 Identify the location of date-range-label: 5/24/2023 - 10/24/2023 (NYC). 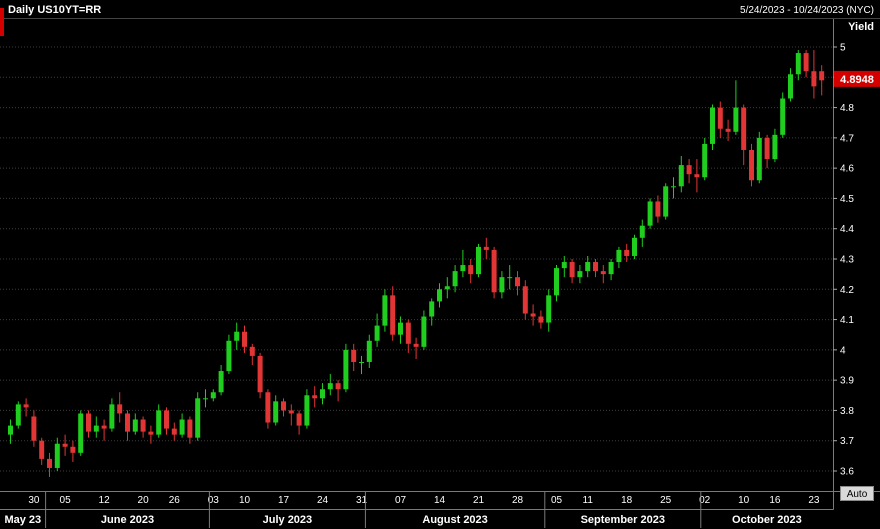
(807, 10).